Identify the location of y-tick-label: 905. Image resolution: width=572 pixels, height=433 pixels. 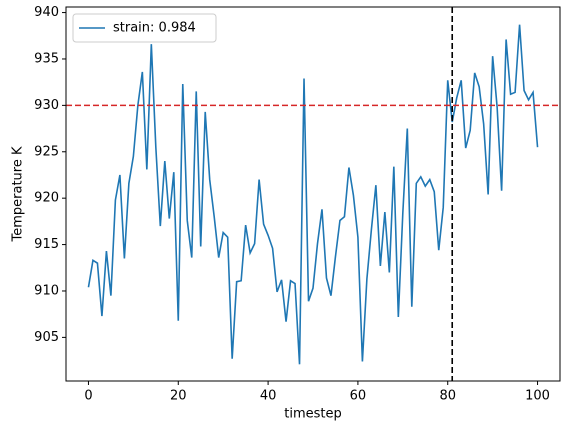
(46, 337).